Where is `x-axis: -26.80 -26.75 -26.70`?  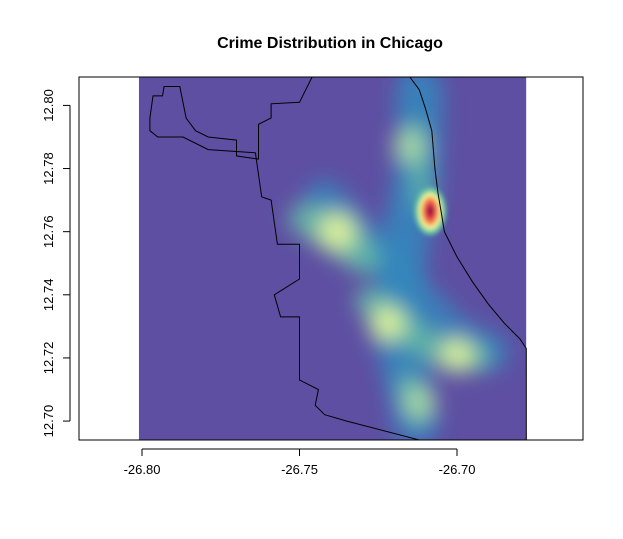 x-axis: -26.80 -26.75 -26.70 is located at coordinates (300, 462).